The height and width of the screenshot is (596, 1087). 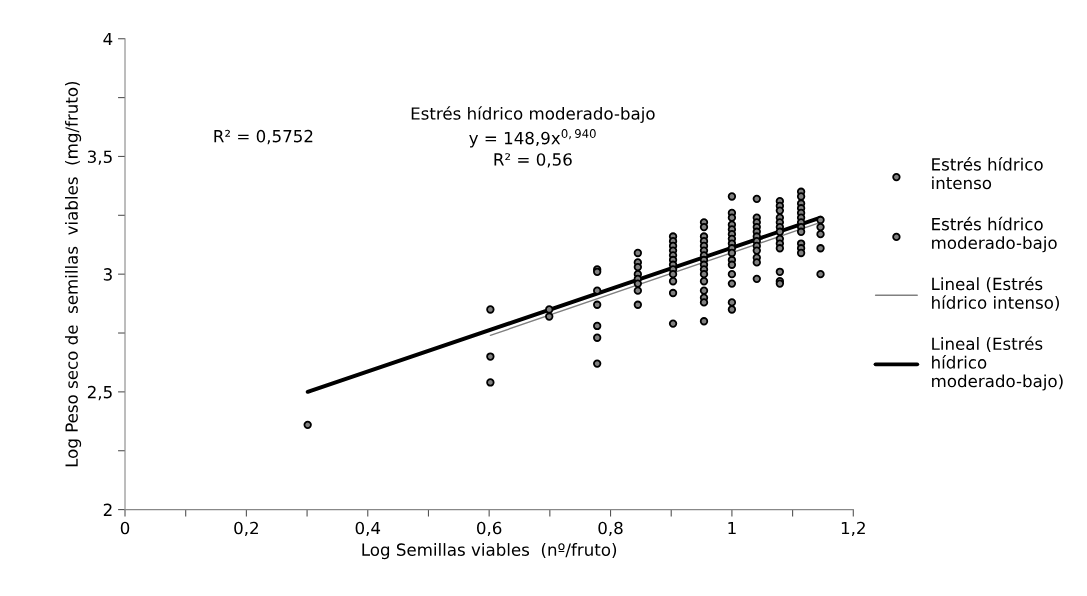 What do you see at coordinates (732, 528) in the screenshot?
I see `x-tick-label: 1` at bounding box center [732, 528].